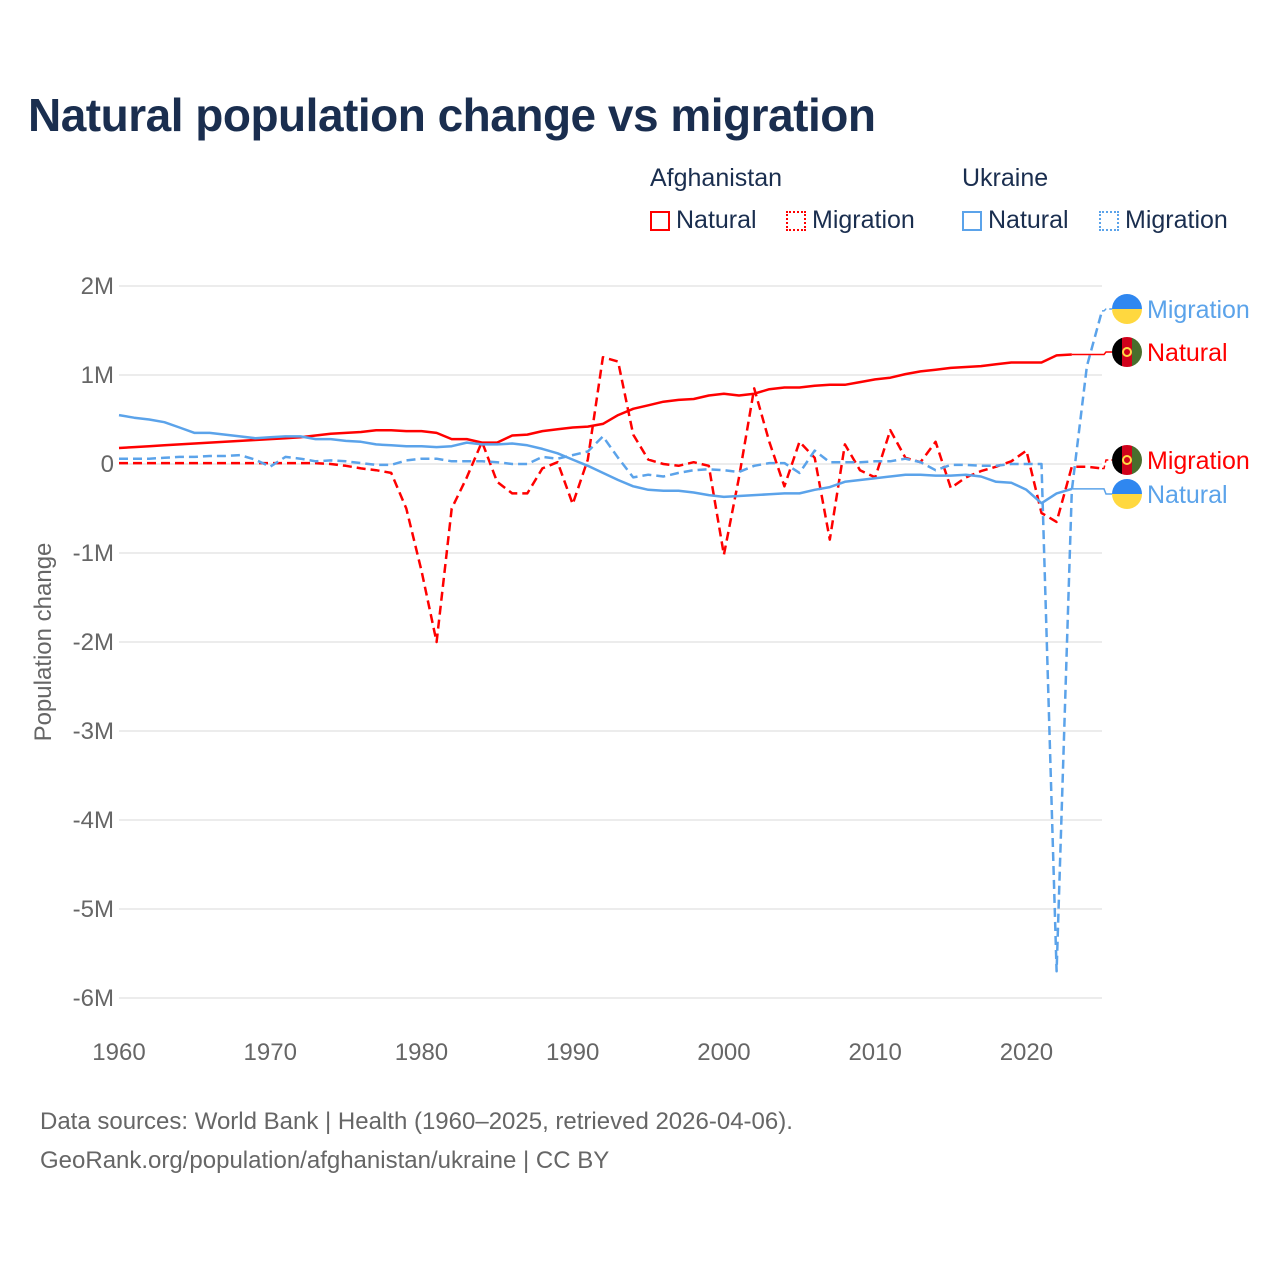 The image size is (1280, 1280). What do you see at coordinates (1026, 1052) in the screenshot?
I see `x-tick-label: 2020` at bounding box center [1026, 1052].